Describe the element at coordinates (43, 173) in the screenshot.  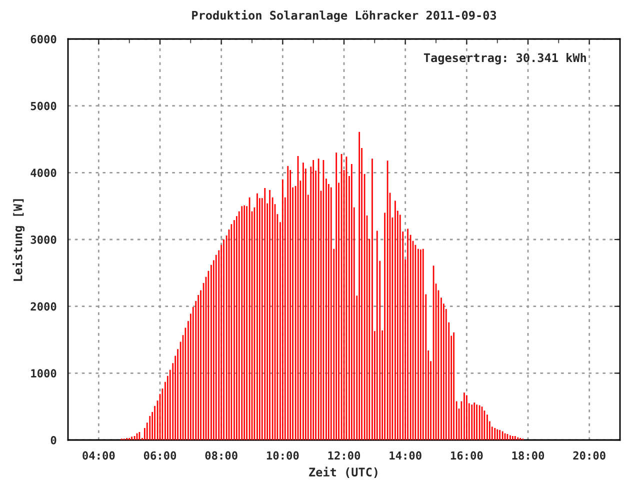
I see `y-tick-label: 4000` at that location.